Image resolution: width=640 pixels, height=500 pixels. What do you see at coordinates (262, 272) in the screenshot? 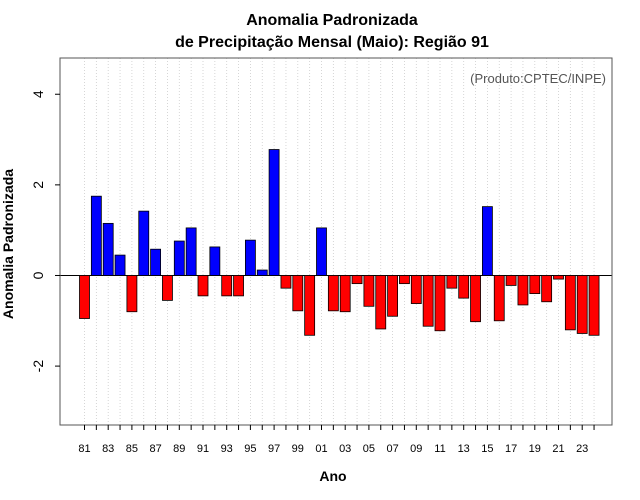
I see `bar-1996` at bounding box center [262, 272].